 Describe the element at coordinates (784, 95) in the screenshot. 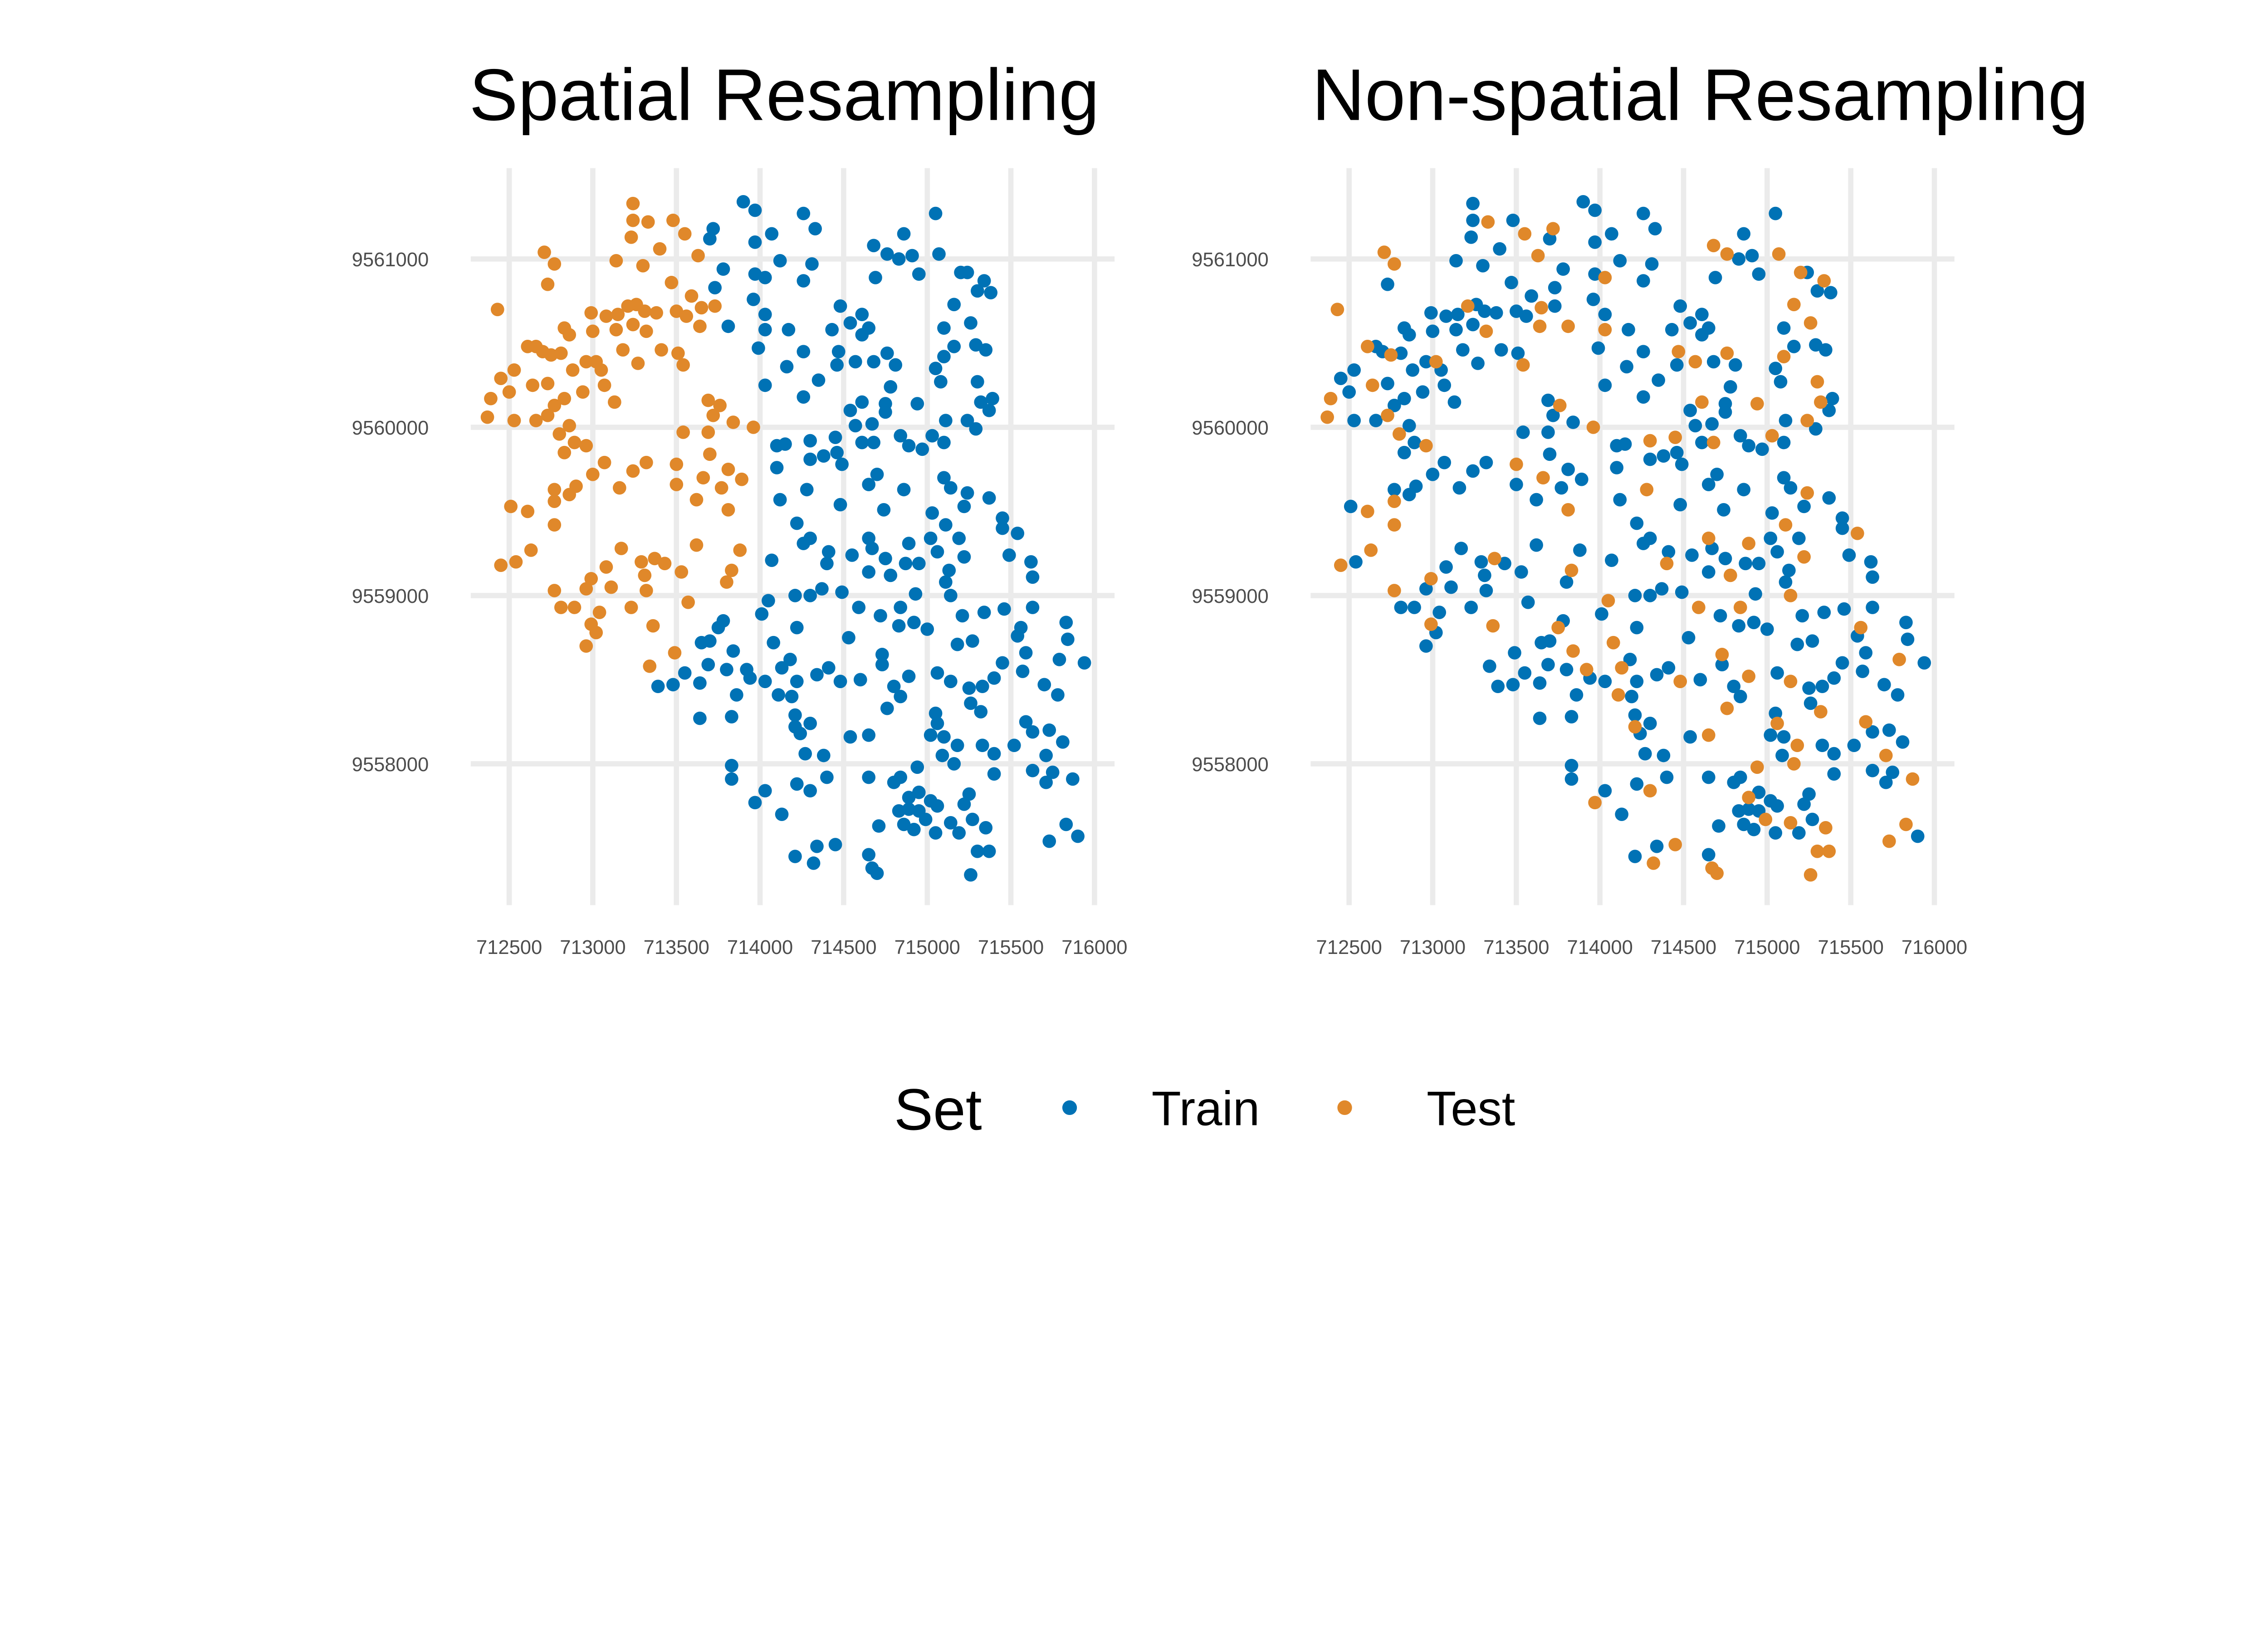

I see `panel-title: Spatial Resampling` at that location.